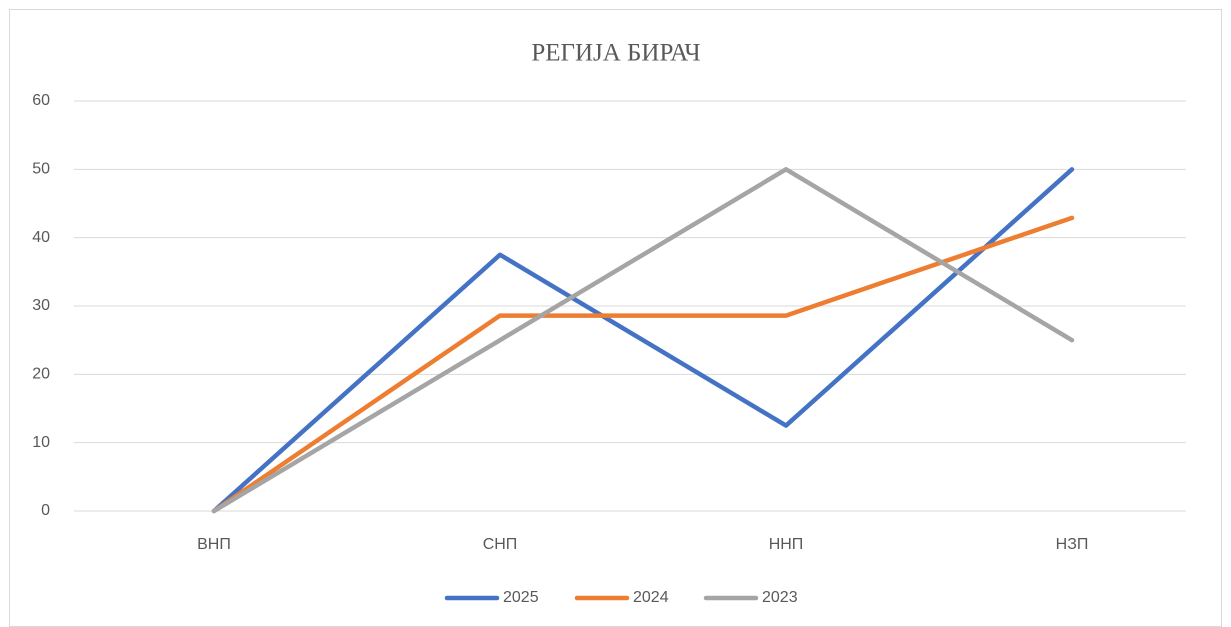 The image size is (1231, 627). What do you see at coordinates (651, 597) in the screenshot?
I see `legend-label: 2024` at bounding box center [651, 597].